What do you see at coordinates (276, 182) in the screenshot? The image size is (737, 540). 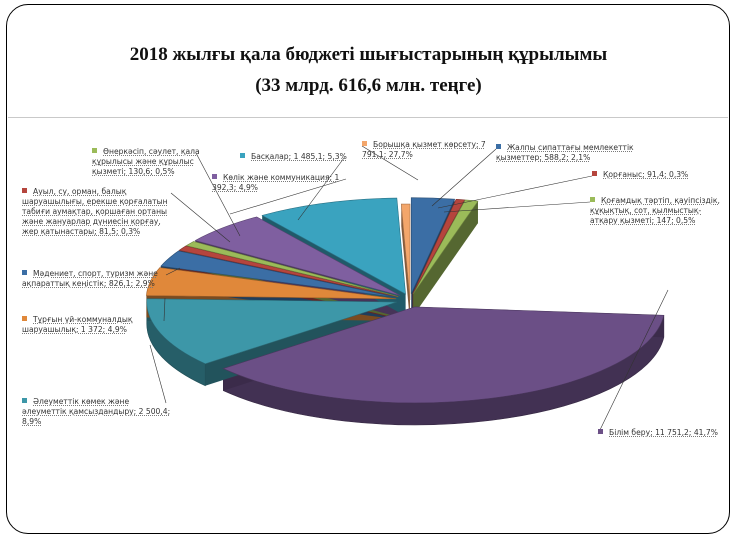 I see `data-label-text-kolik: Көлік және коммуникация; 1 392,3; 4,9%` at bounding box center [276, 182].